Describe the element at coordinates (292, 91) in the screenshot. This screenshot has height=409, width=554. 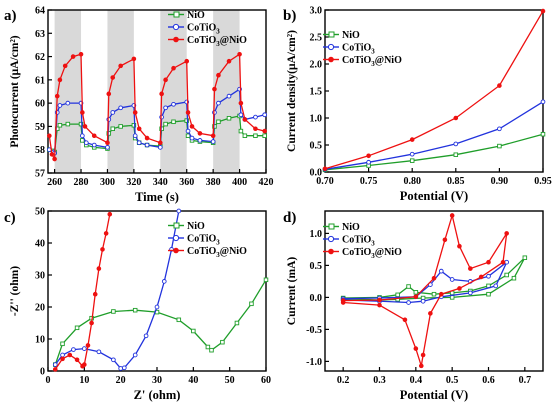
I see `y-axis-title: Current density(μA/cm²)` at that location.